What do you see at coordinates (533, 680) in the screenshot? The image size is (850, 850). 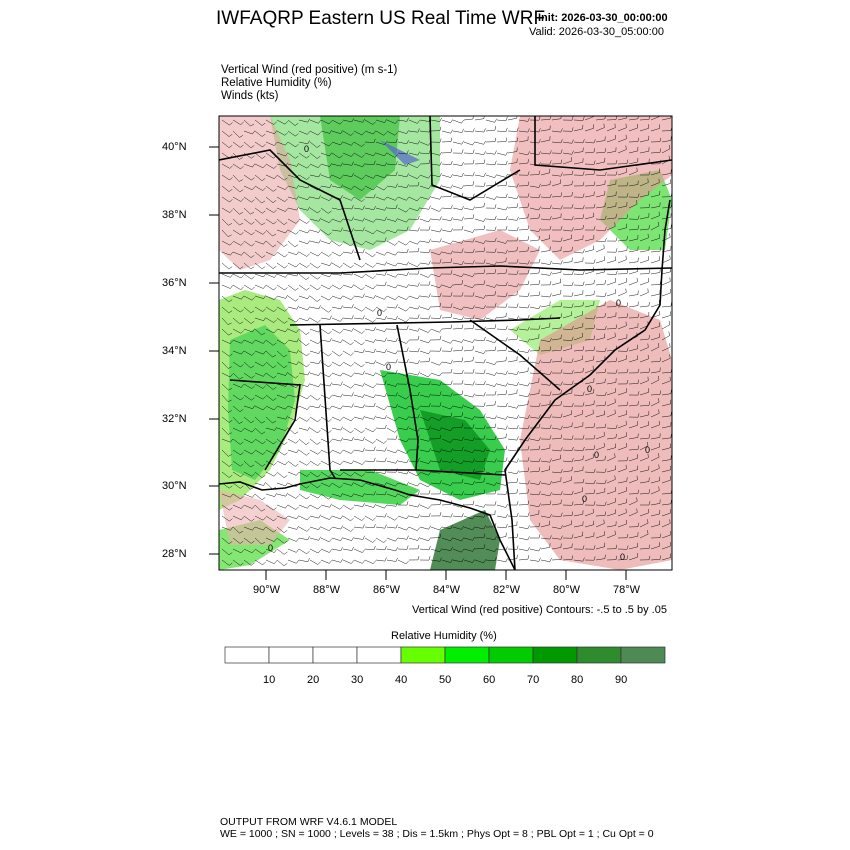 I see `colorbar-label: 70` at bounding box center [533, 680].